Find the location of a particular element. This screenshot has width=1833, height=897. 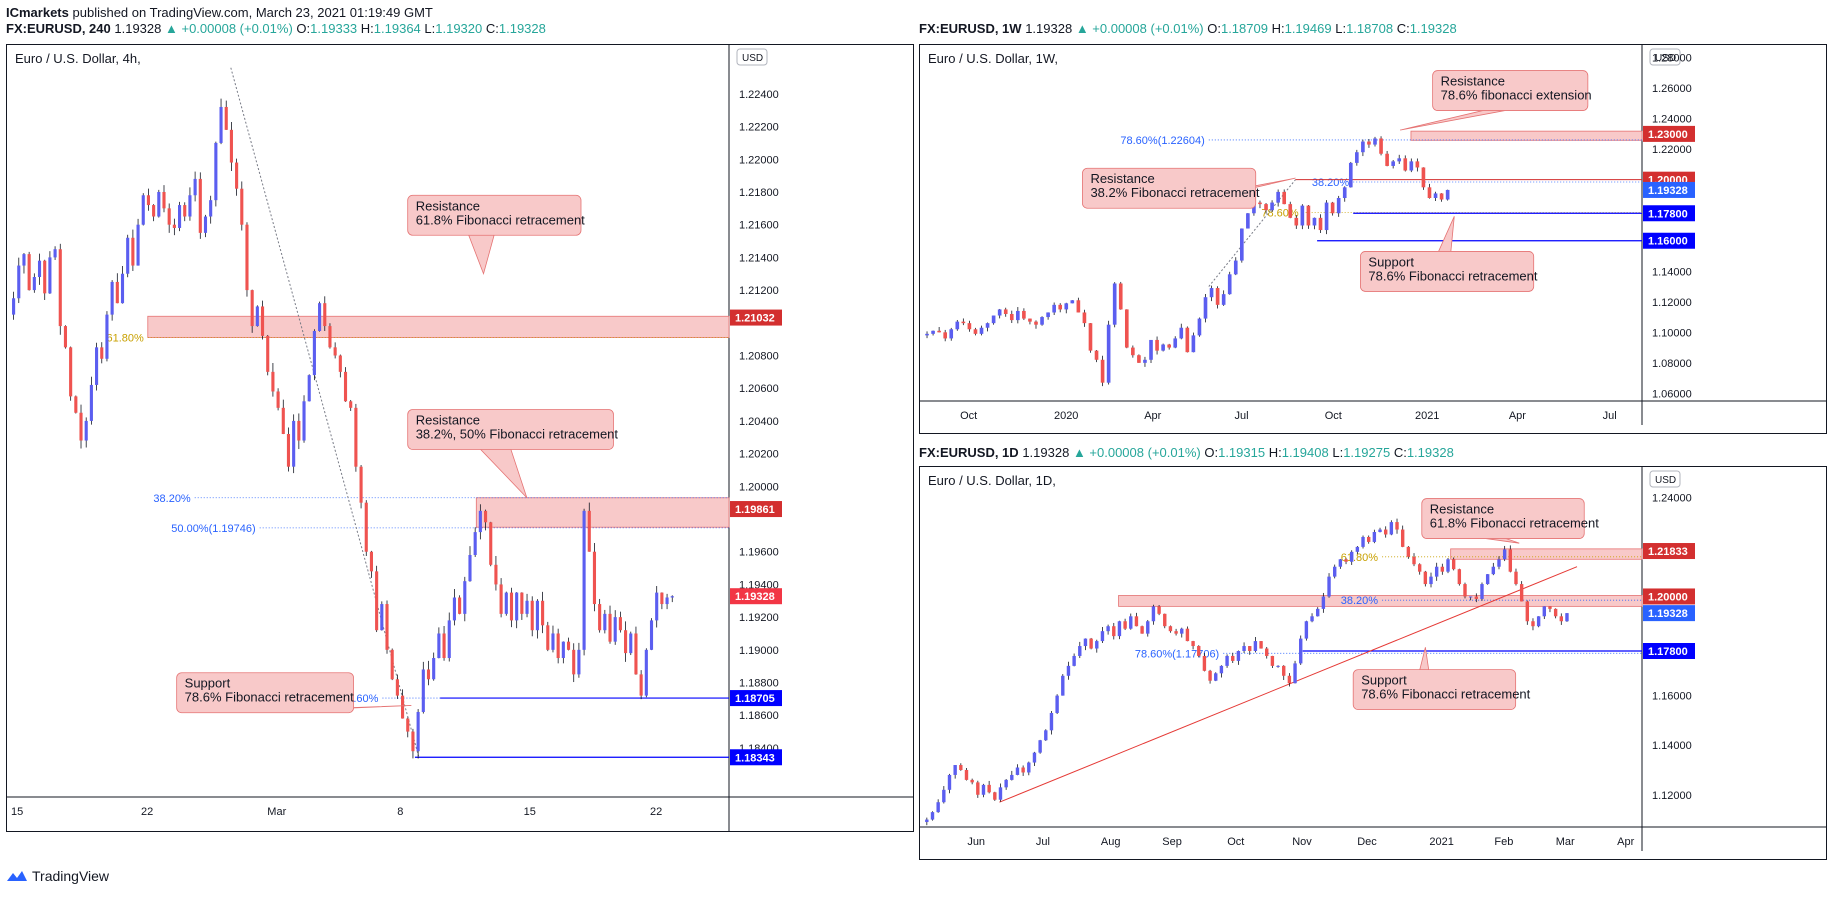

price-change: ▲ +0.00008 (+0.01%) is located at coordinates (1139, 28).